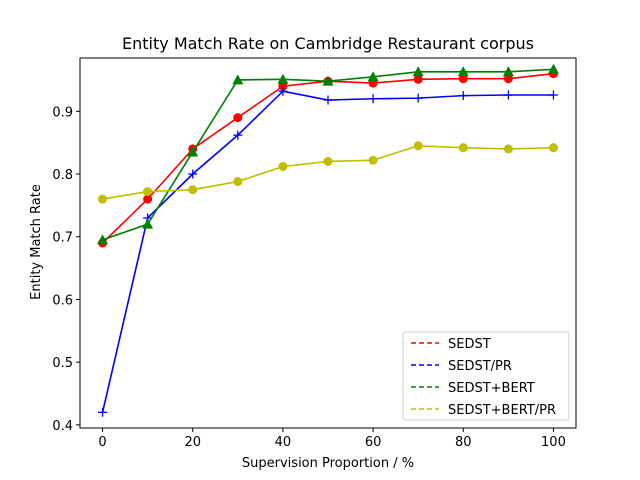  Describe the element at coordinates (328, 463) in the screenshot. I see `x-axis-title: Supervision Proportion / %` at that location.